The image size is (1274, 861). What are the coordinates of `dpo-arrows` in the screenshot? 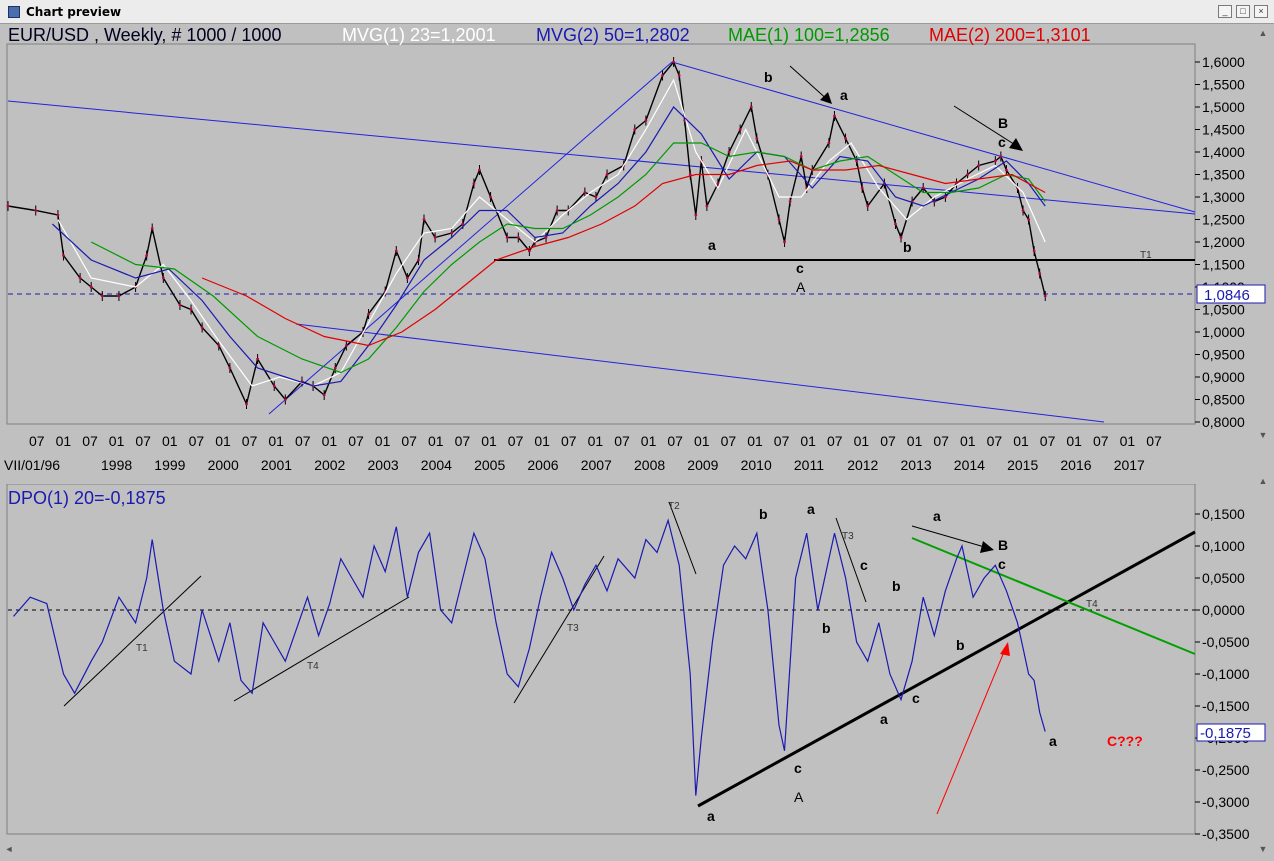 It's located at (960, 670).